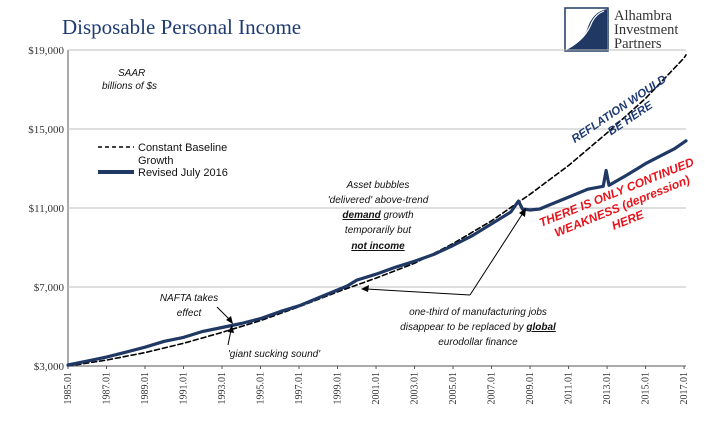 The width and height of the screenshot is (705, 421). I want to click on x-tick-label: 2007.01, so click(492, 388).